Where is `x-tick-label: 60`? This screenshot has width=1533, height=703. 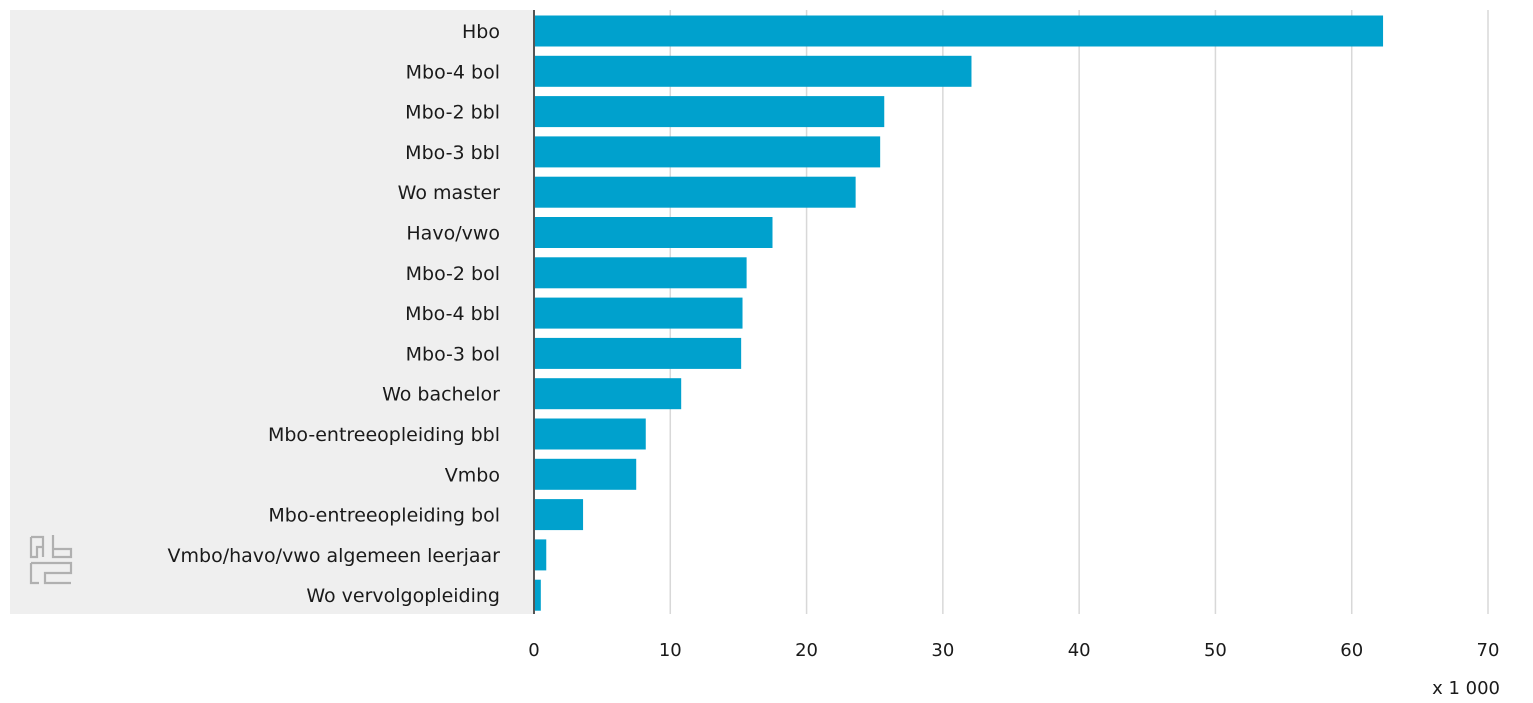 x-tick-label: 60 is located at coordinates (1351, 650).